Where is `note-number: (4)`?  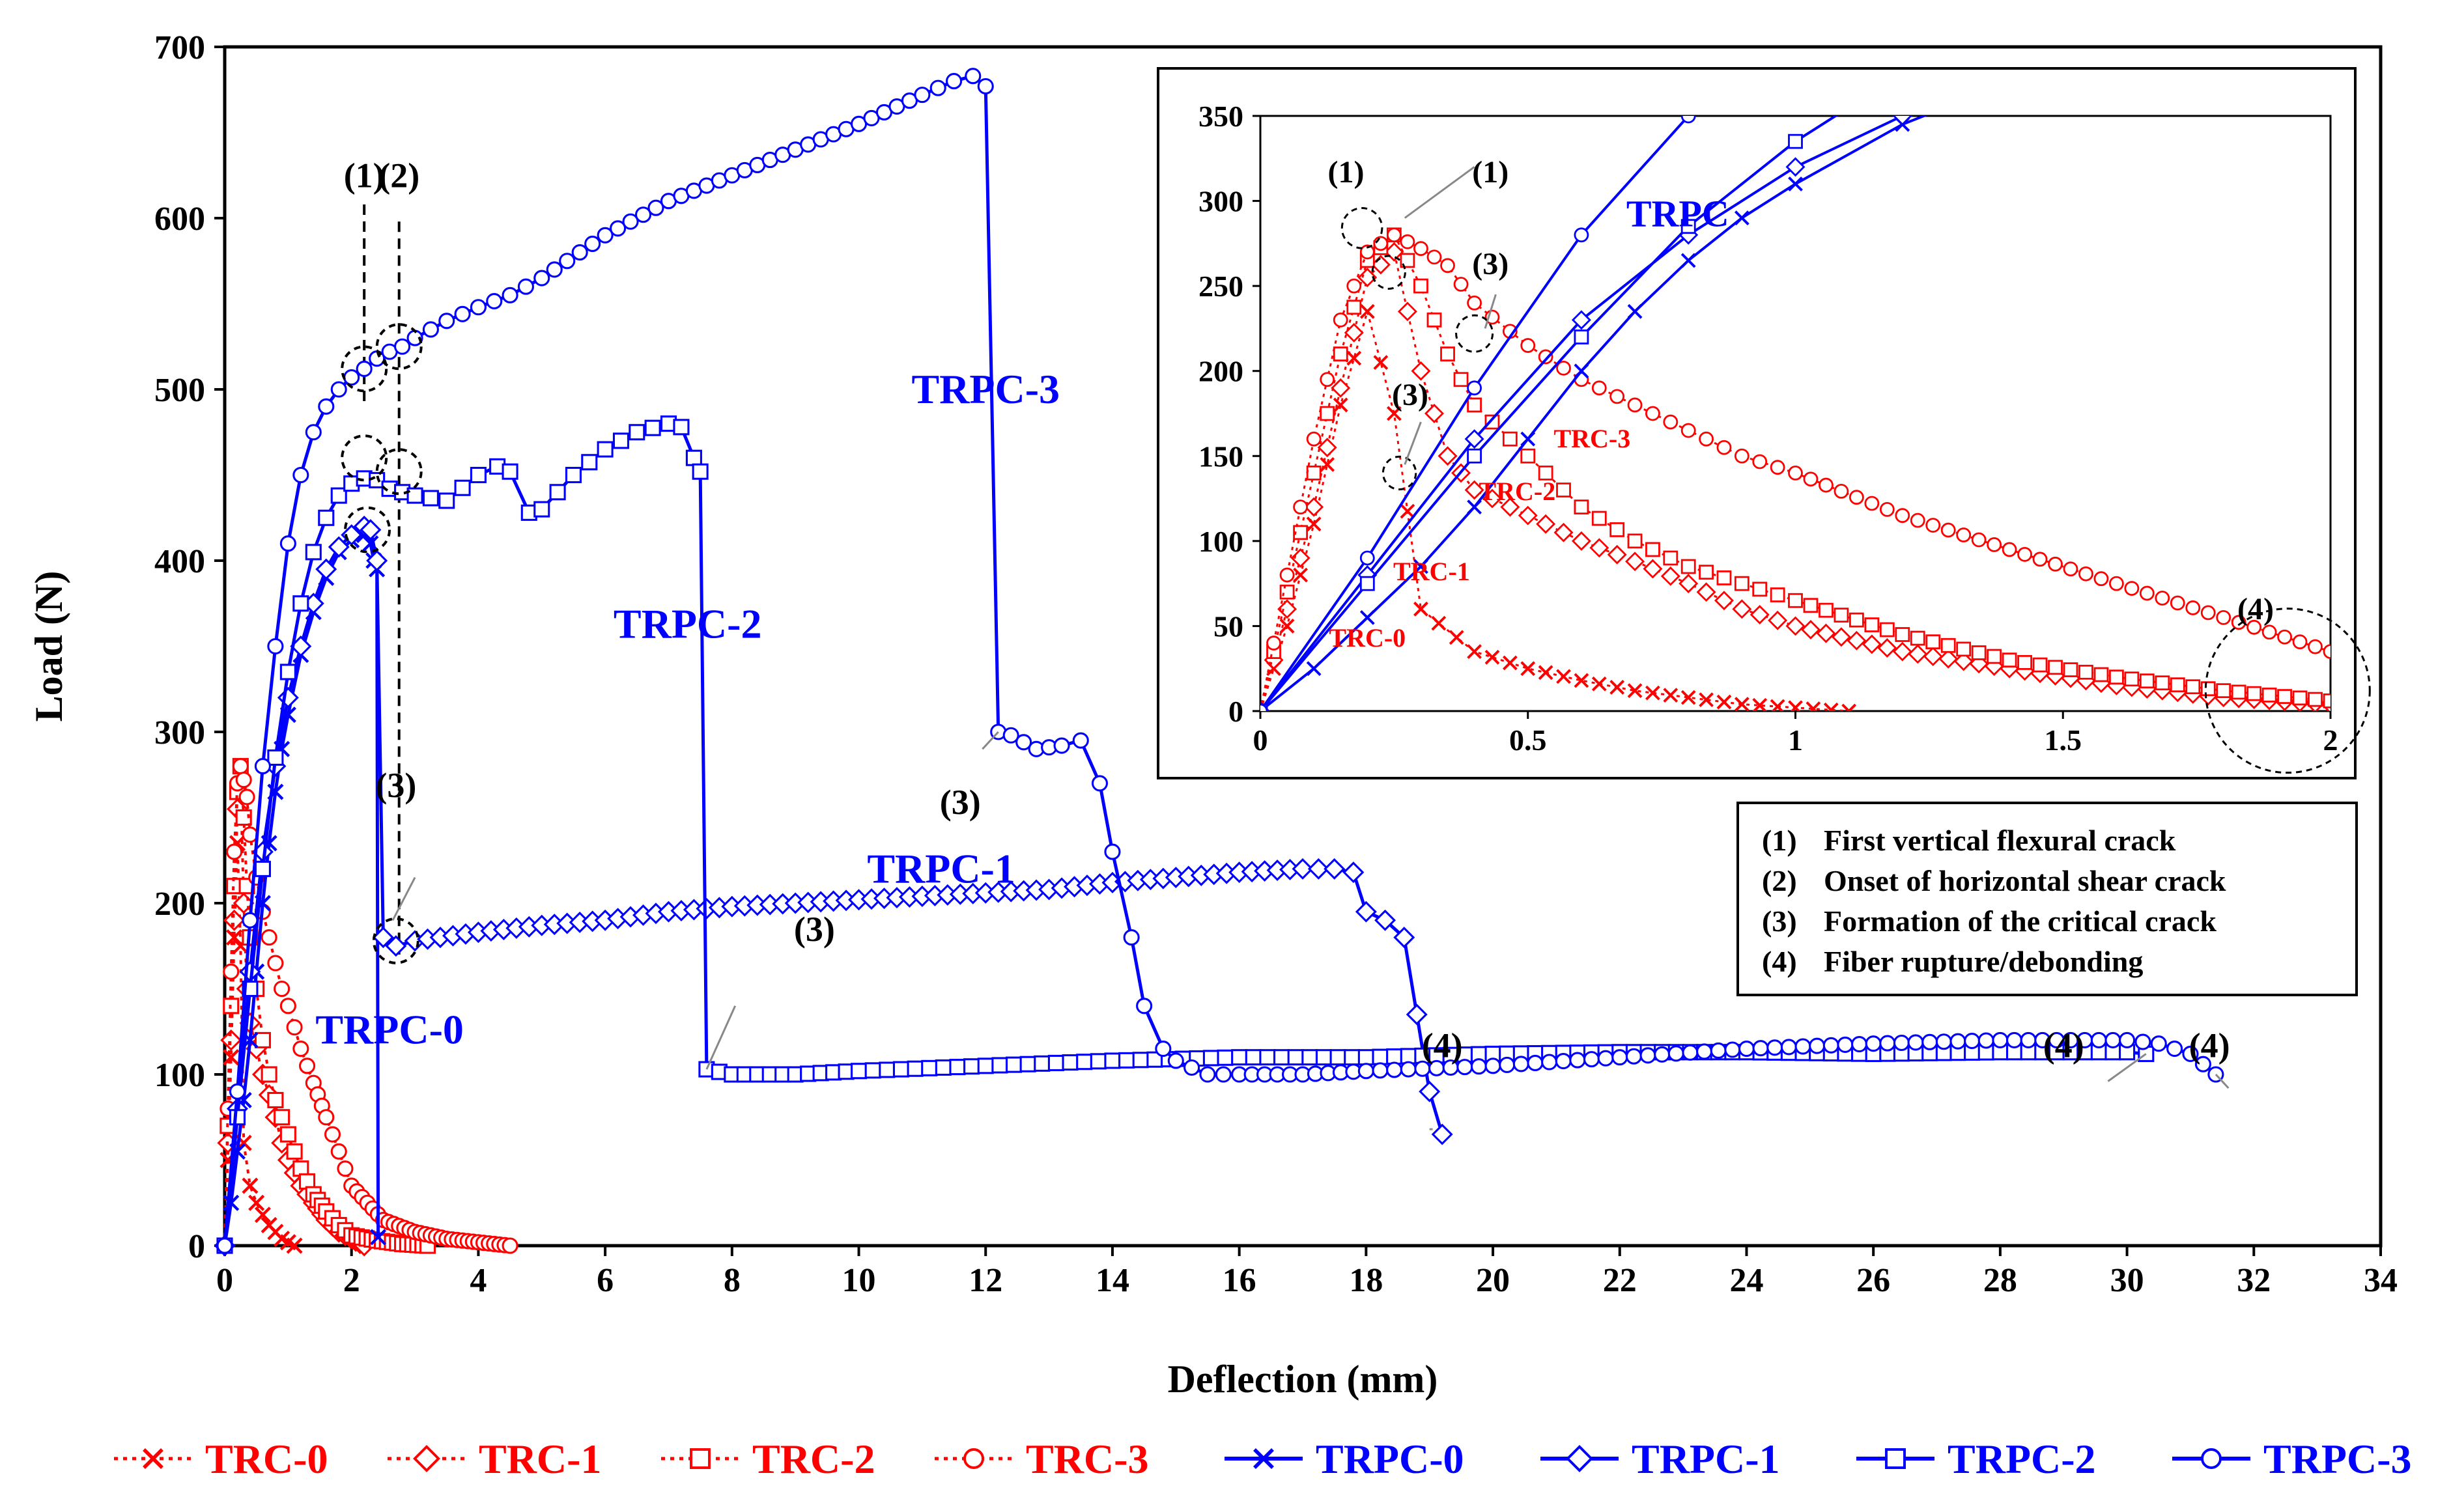 note-number: (4) is located at coordinates (1779, 962).